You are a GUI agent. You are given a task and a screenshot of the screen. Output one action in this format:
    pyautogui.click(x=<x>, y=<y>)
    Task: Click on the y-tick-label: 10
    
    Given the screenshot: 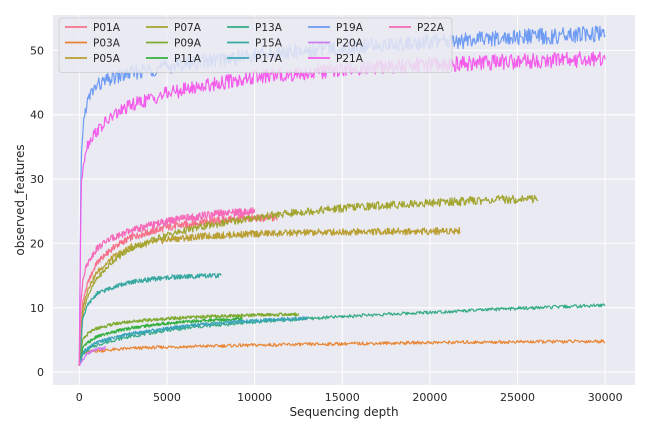 What is the action you would take?
    pyautogui.click(x=37, y=308)
    